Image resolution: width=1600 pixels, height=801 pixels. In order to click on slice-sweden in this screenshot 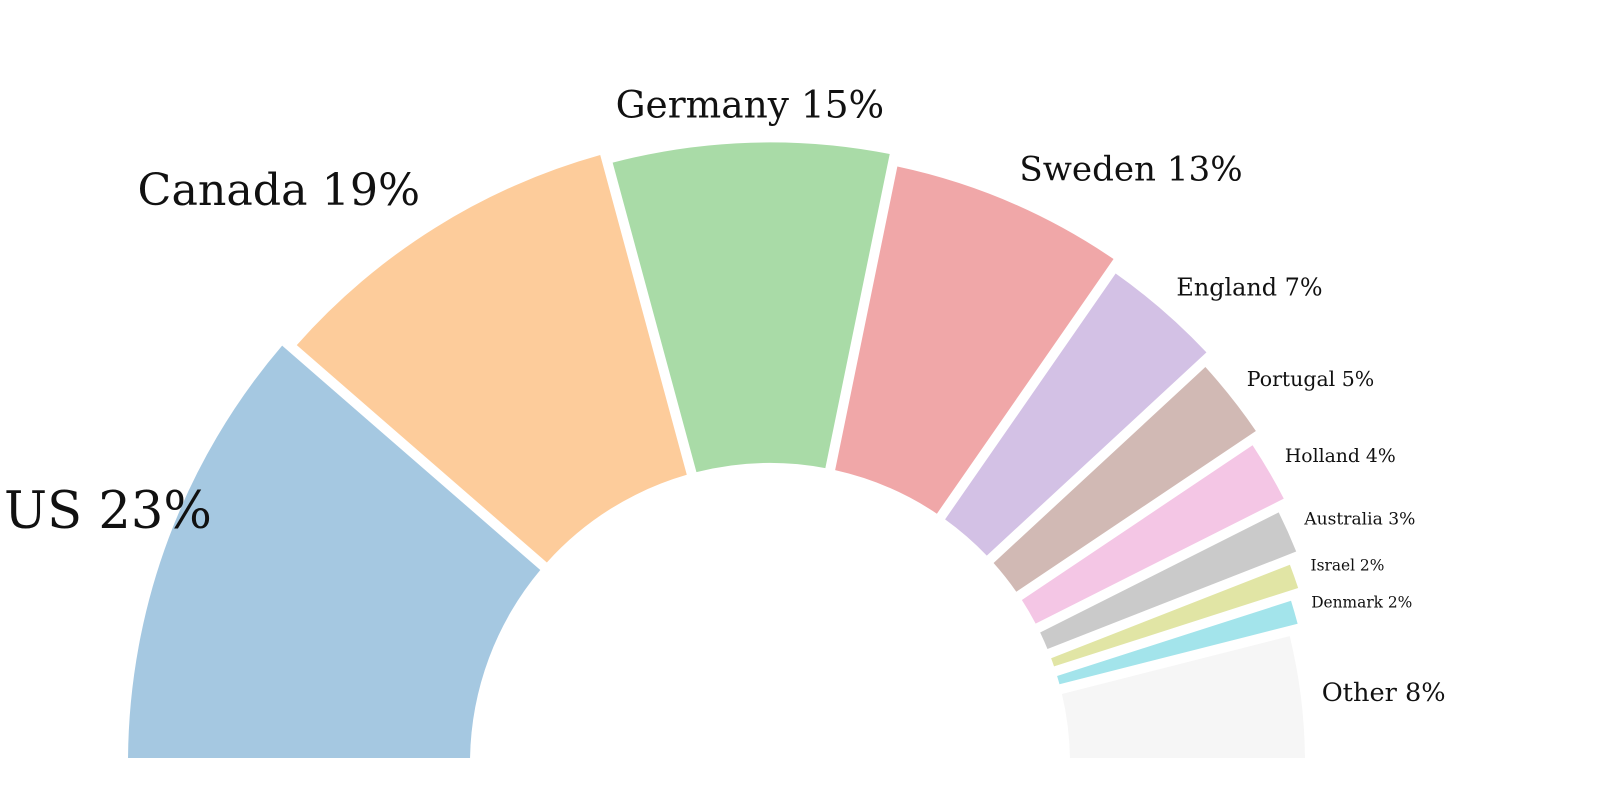, I will do `click(974, 340)`.